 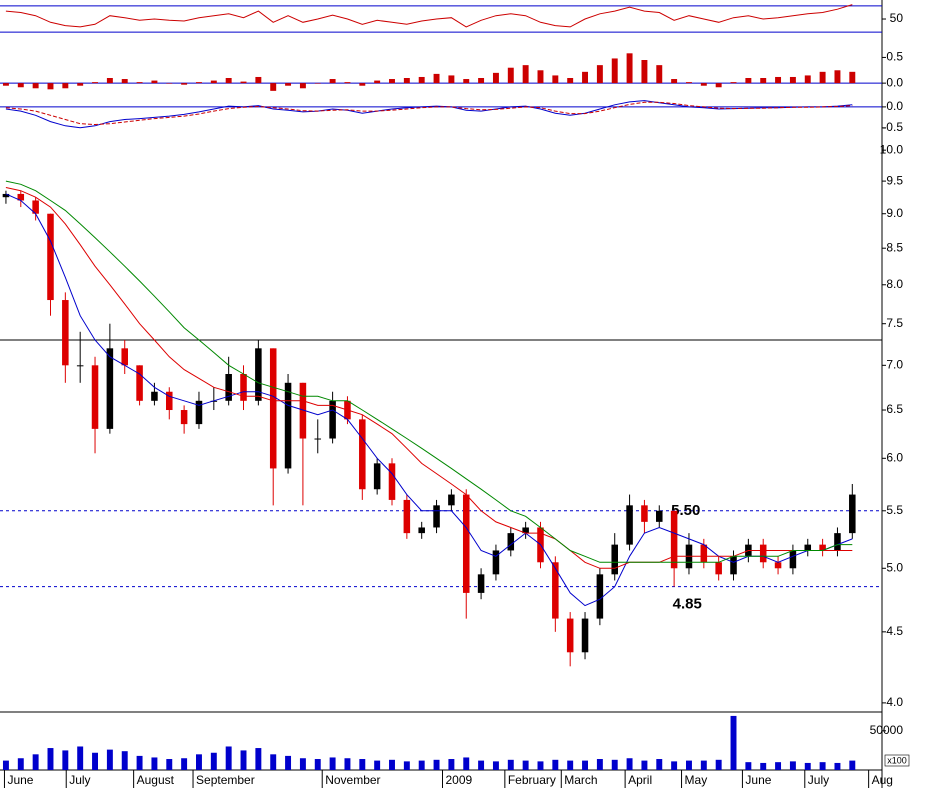 I want to click on x-tick-label: September, so click(x=225, y=780).